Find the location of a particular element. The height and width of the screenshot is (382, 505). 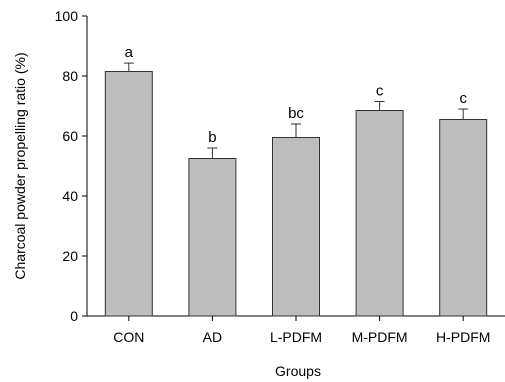

x-tick-label: CON is located at coordinates (128, 337).